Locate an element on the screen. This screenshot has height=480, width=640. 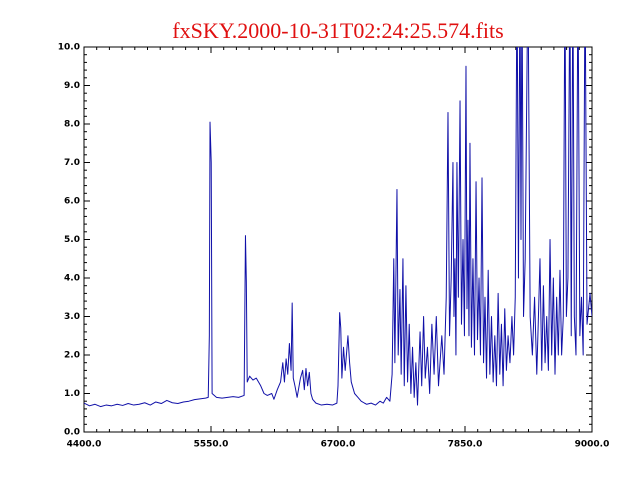
y-tick-label: 9.0 is located at coordinates (72, 86).